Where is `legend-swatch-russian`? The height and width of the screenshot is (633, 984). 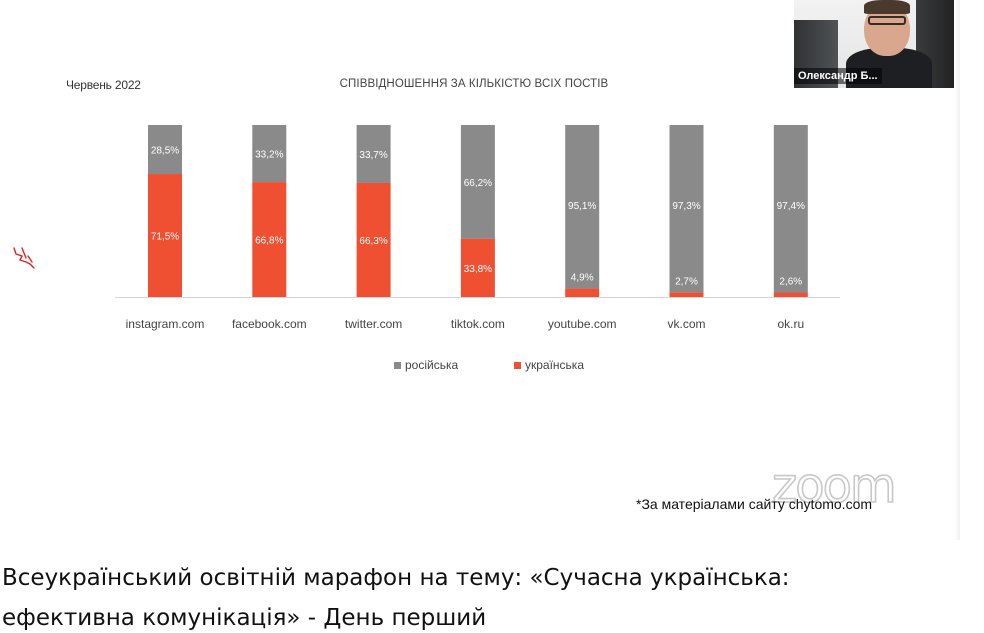 legend-swatch-russian is located at coordinates (397, 365).